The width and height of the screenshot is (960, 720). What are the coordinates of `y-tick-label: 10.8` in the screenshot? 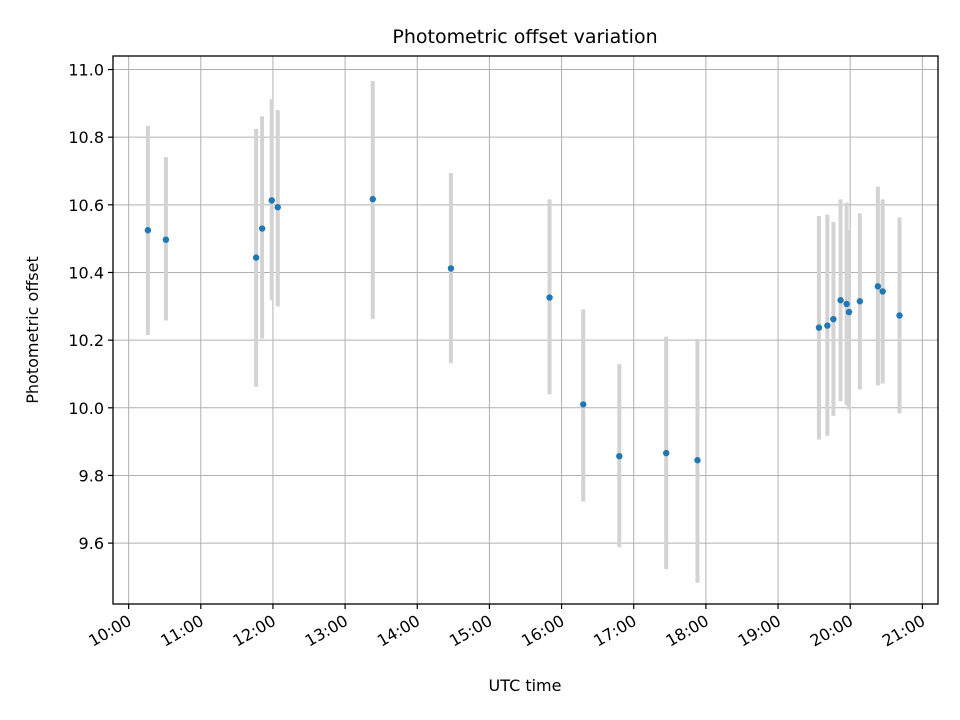 It's located at (86, 137).